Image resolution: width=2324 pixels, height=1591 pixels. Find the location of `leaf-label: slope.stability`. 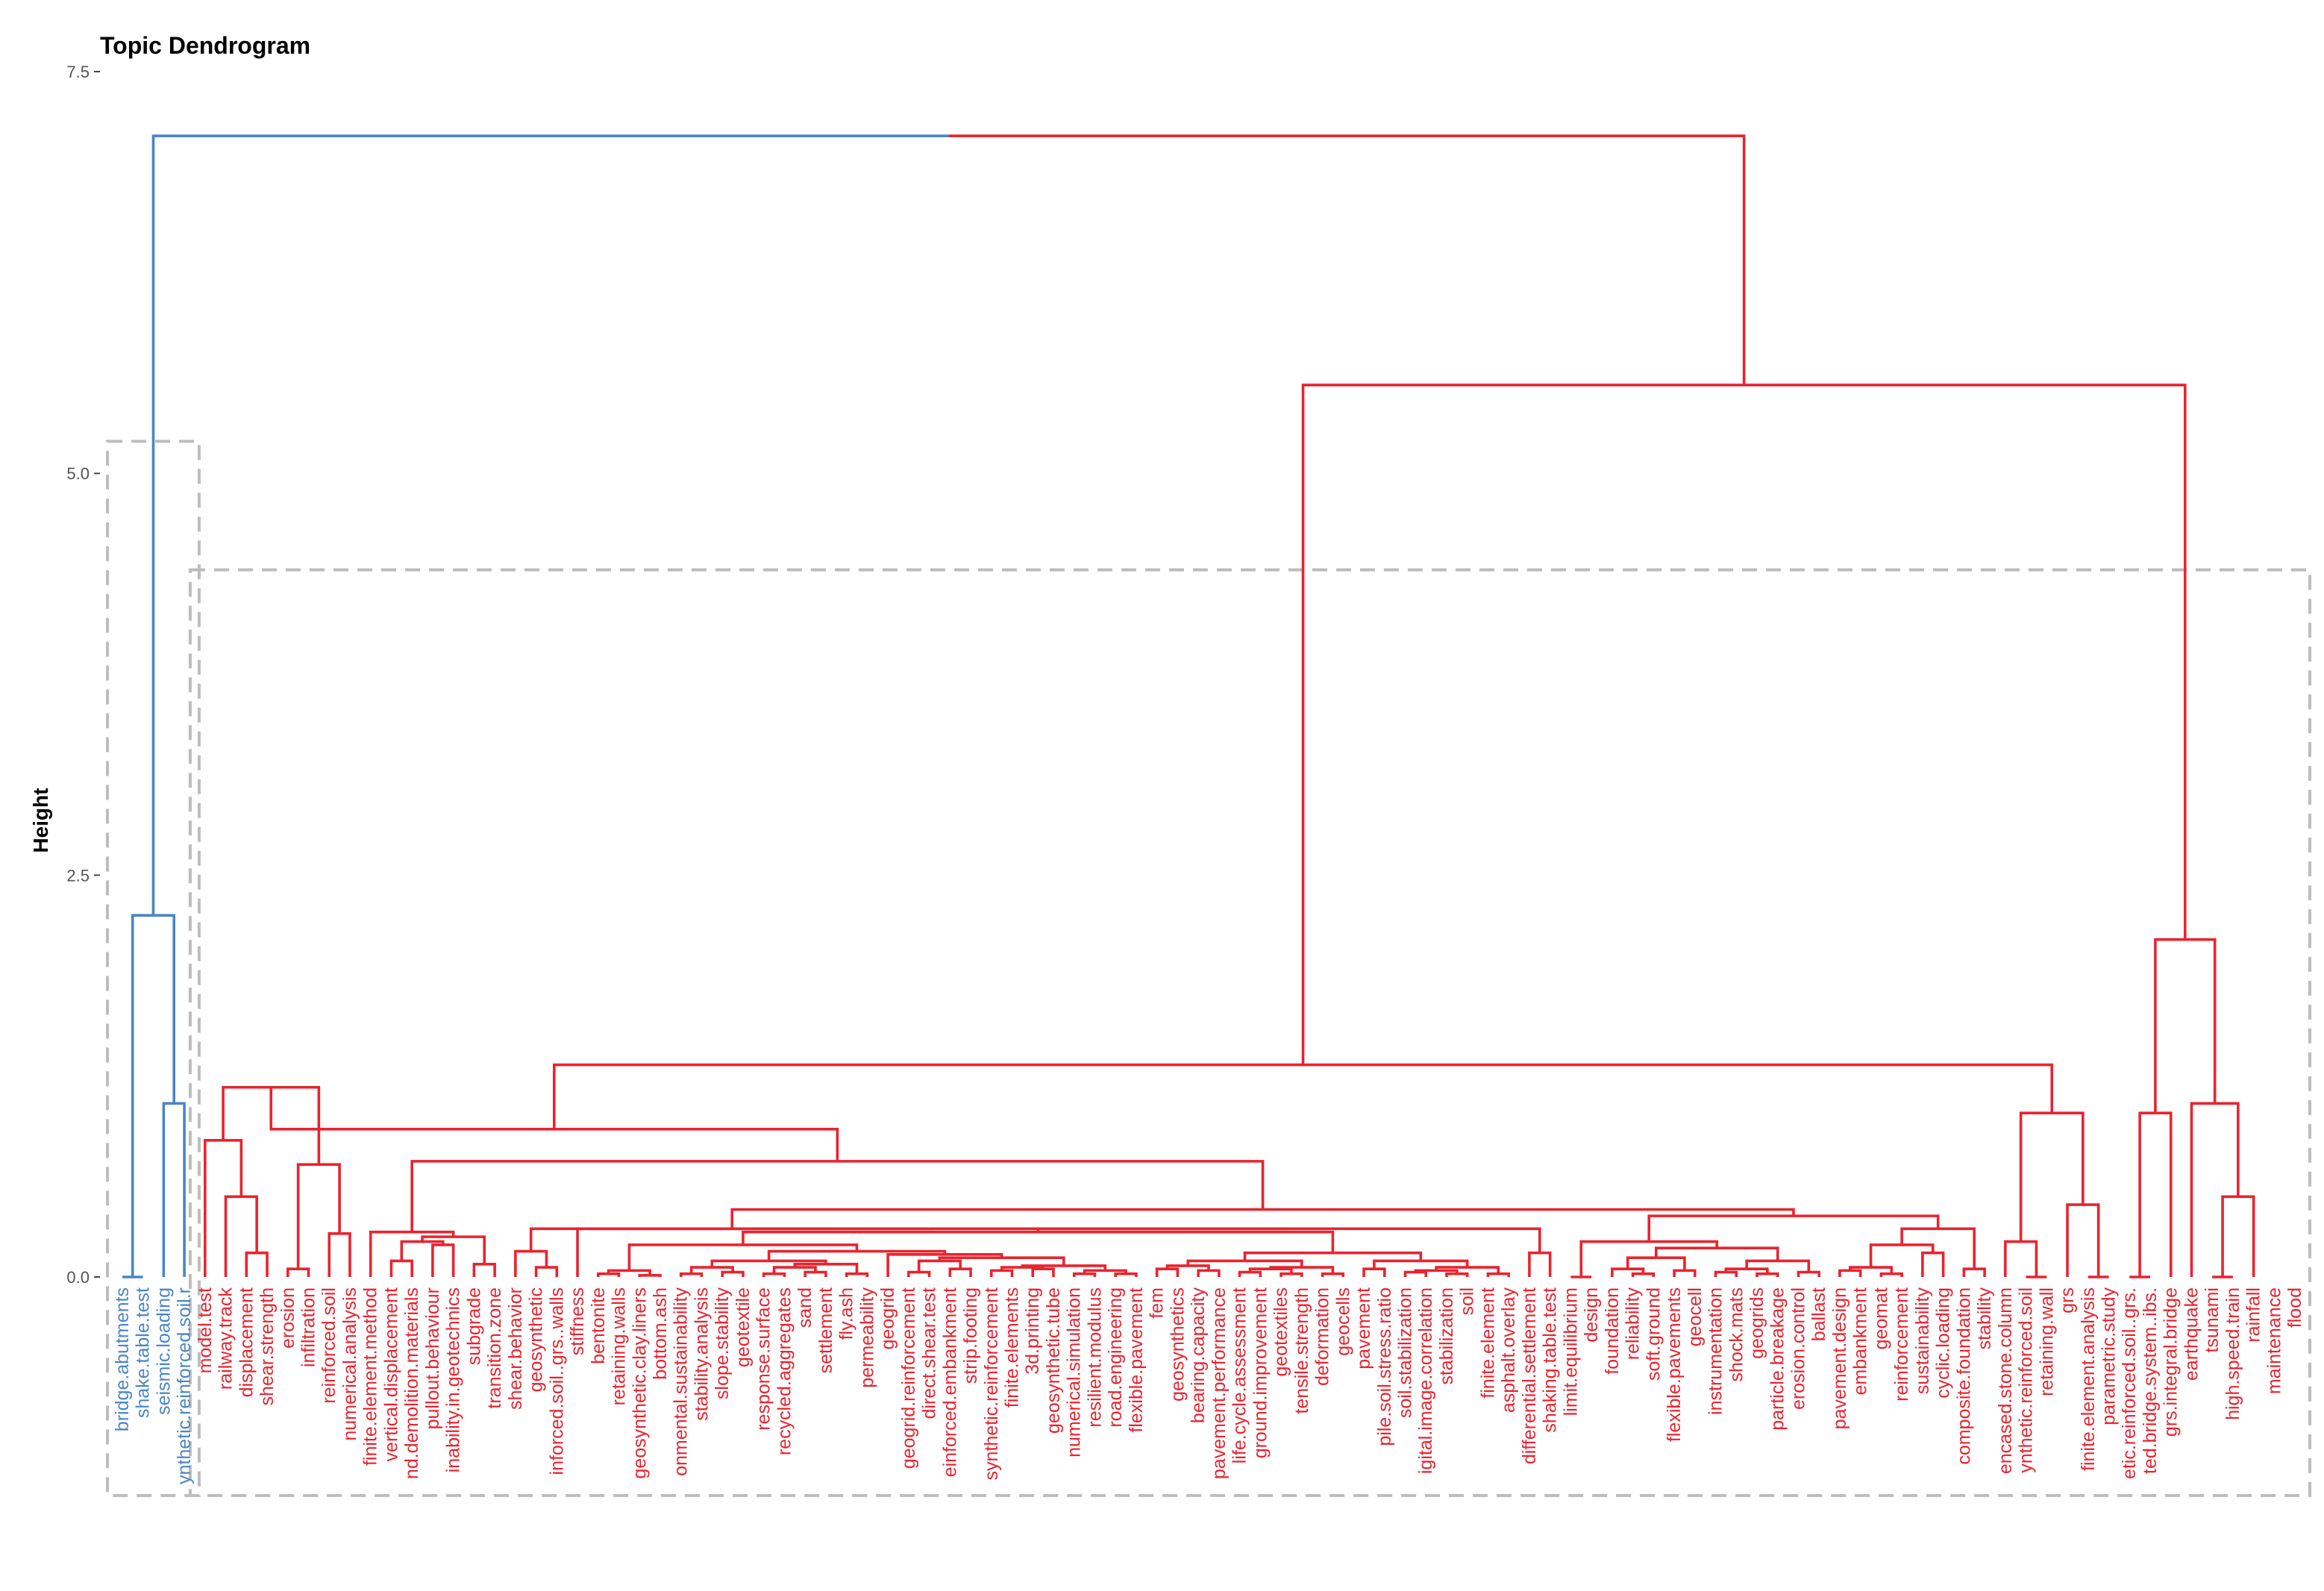

leaf-label: slope.stability is located at coordinates (722, 1343).